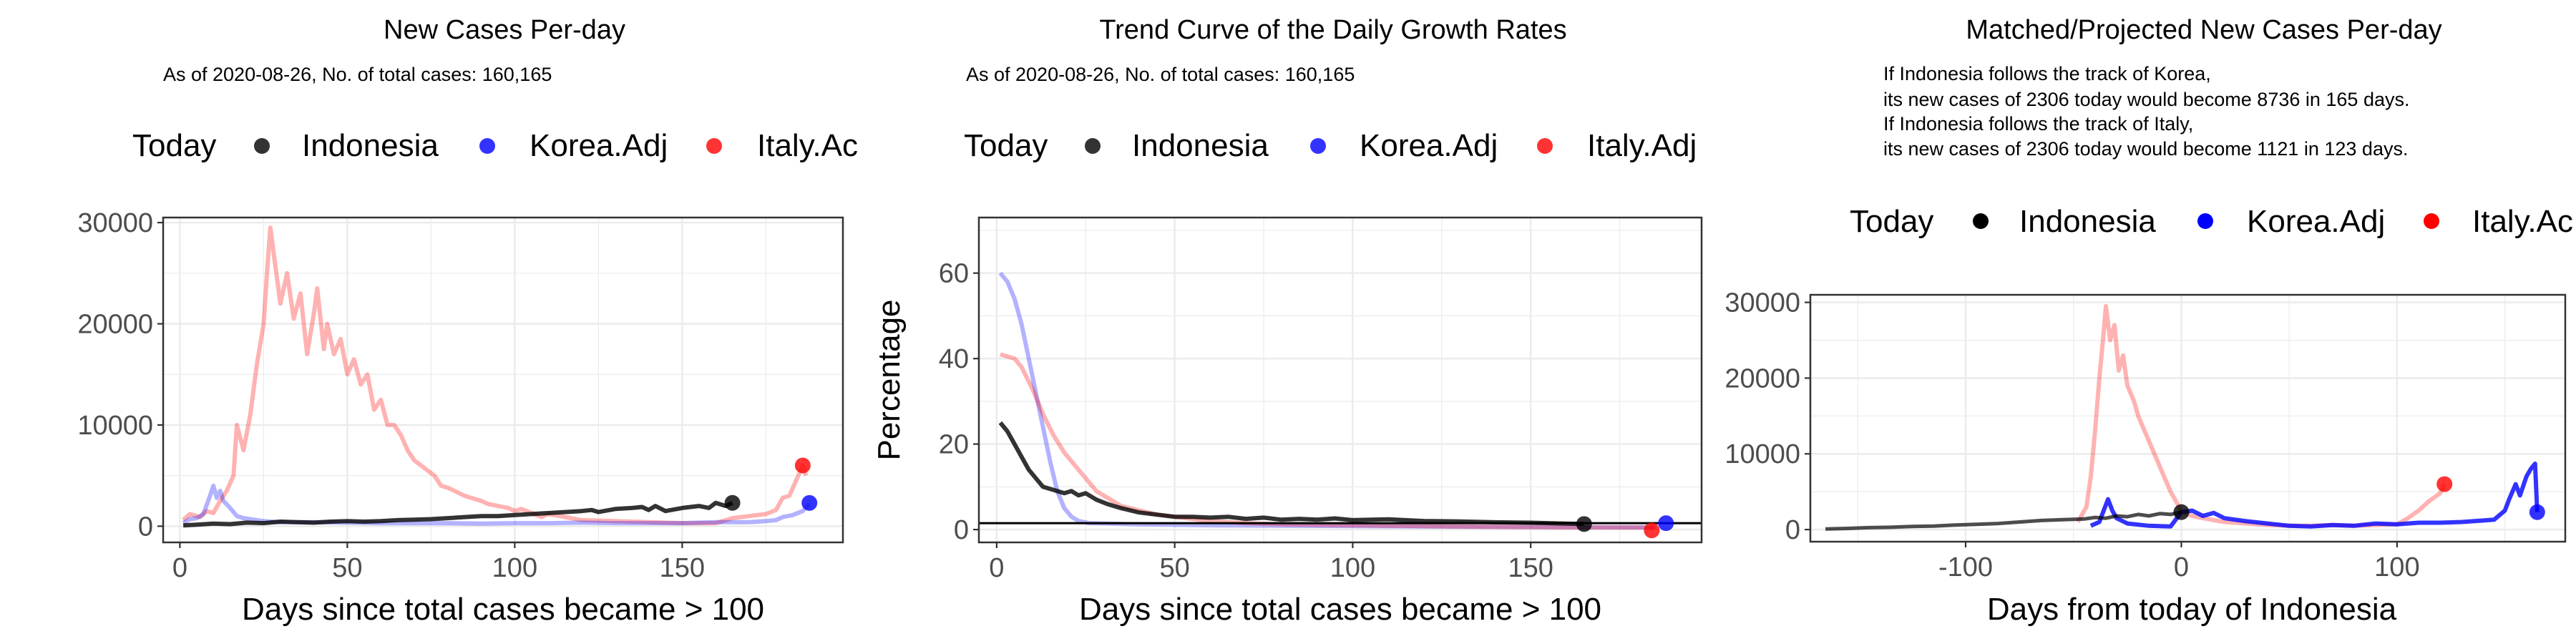 The image size is (2576, 644). What do you see at coordinates (1965, 567) in the screenshot?
I see `x-tick-label: -100` at bounding box center [1965, 567].